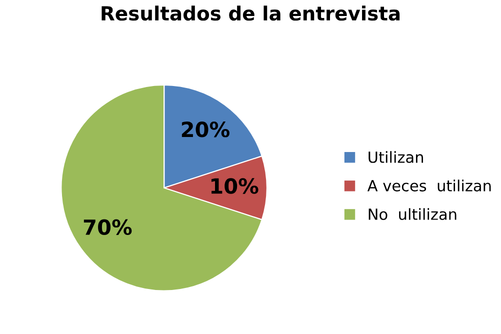  Describe the element at coordinates (395, 157) in the screenshot. I see `legend-label: Utilizan` at that location.